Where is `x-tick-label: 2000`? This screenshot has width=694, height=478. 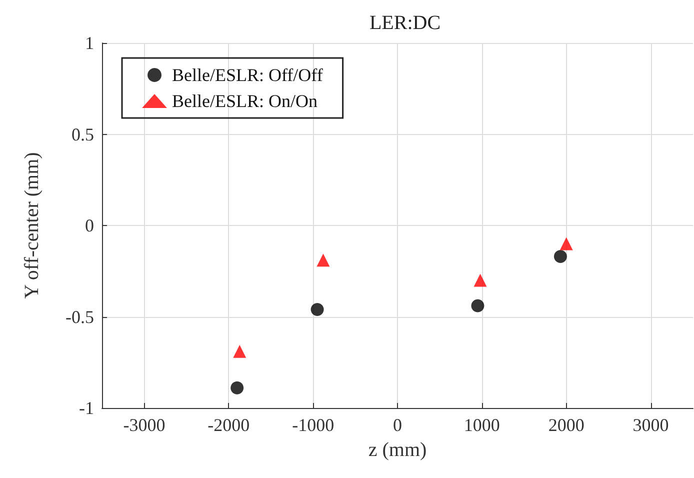
x-tick-label: 2000 is located at coordinates (566, 425).